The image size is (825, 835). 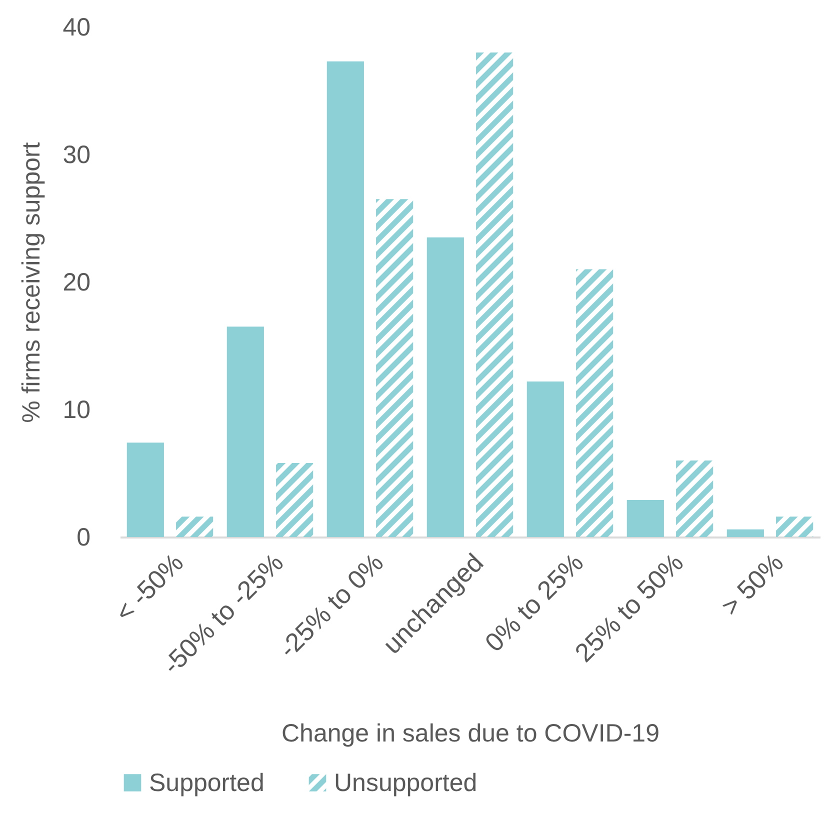 What do you see at coordinates (471, 733) in the screenshot?
I see `x-axis-title: Change in sales due to COVID-19` at bounding box center [471, 733].